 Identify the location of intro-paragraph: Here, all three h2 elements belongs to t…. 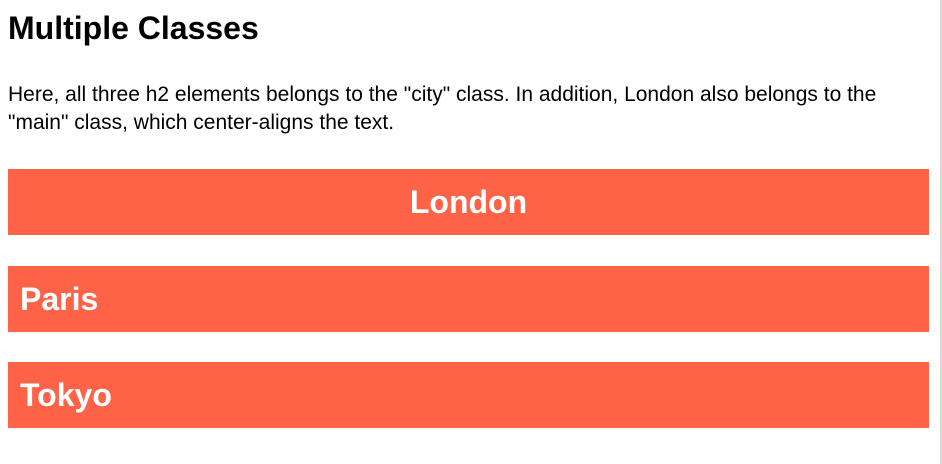
(442, 108).